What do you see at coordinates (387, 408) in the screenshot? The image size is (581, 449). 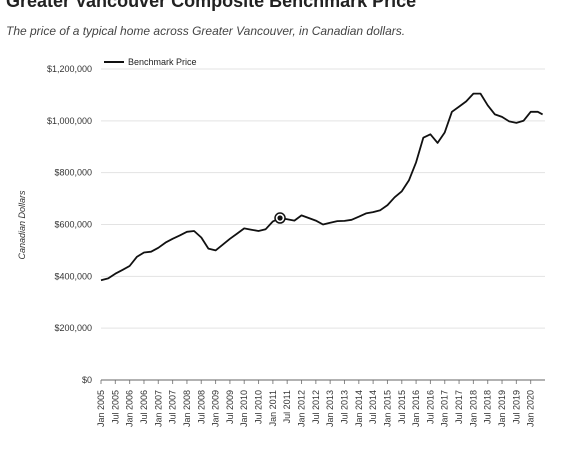 I see `x-tick-label: Jan 2015` at bounding box center [387, 408].